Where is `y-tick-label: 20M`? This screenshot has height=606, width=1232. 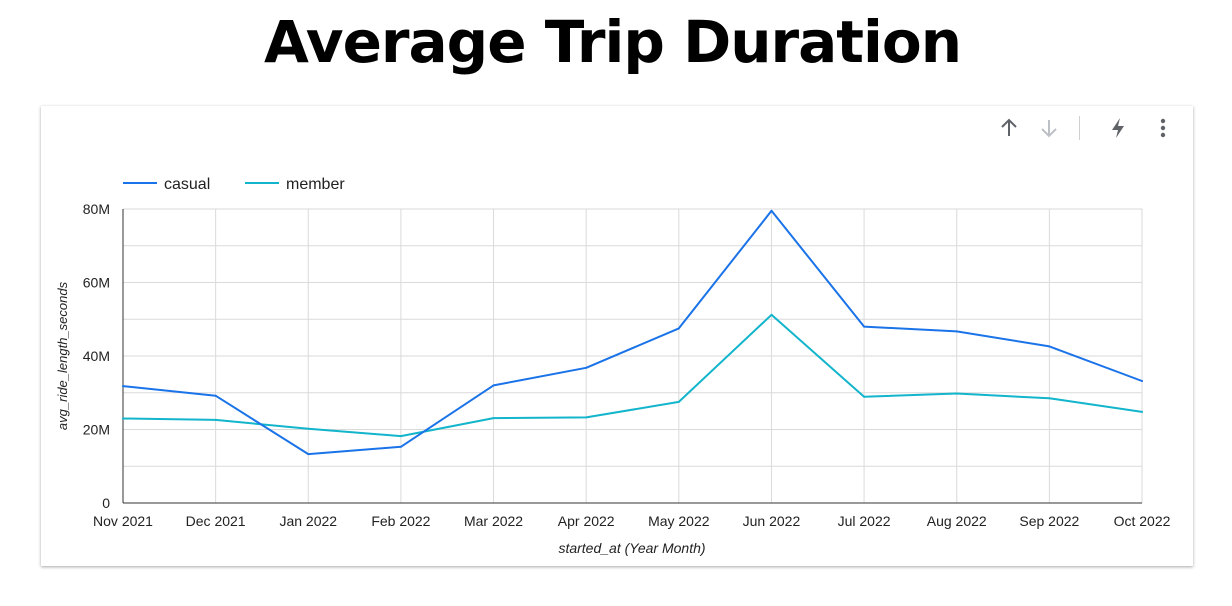 y-tick-label: 20M is located at coordinates (96, 430).